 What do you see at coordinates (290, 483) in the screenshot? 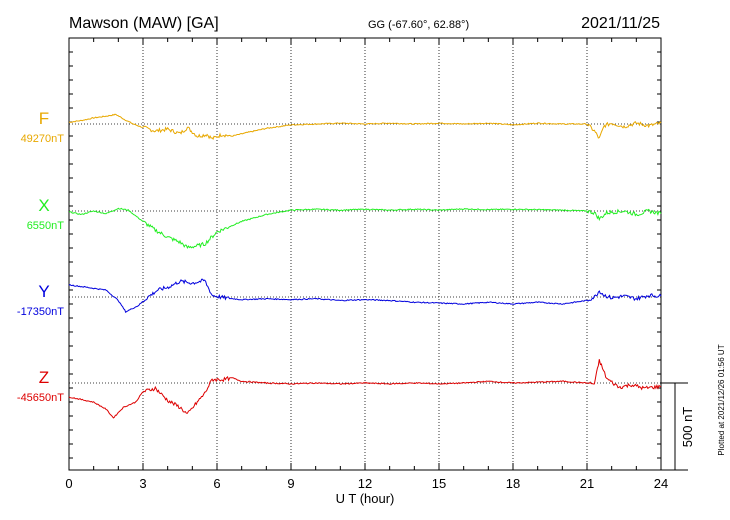
I see `x-tick-label: 9` at bounding box center [290, 483].